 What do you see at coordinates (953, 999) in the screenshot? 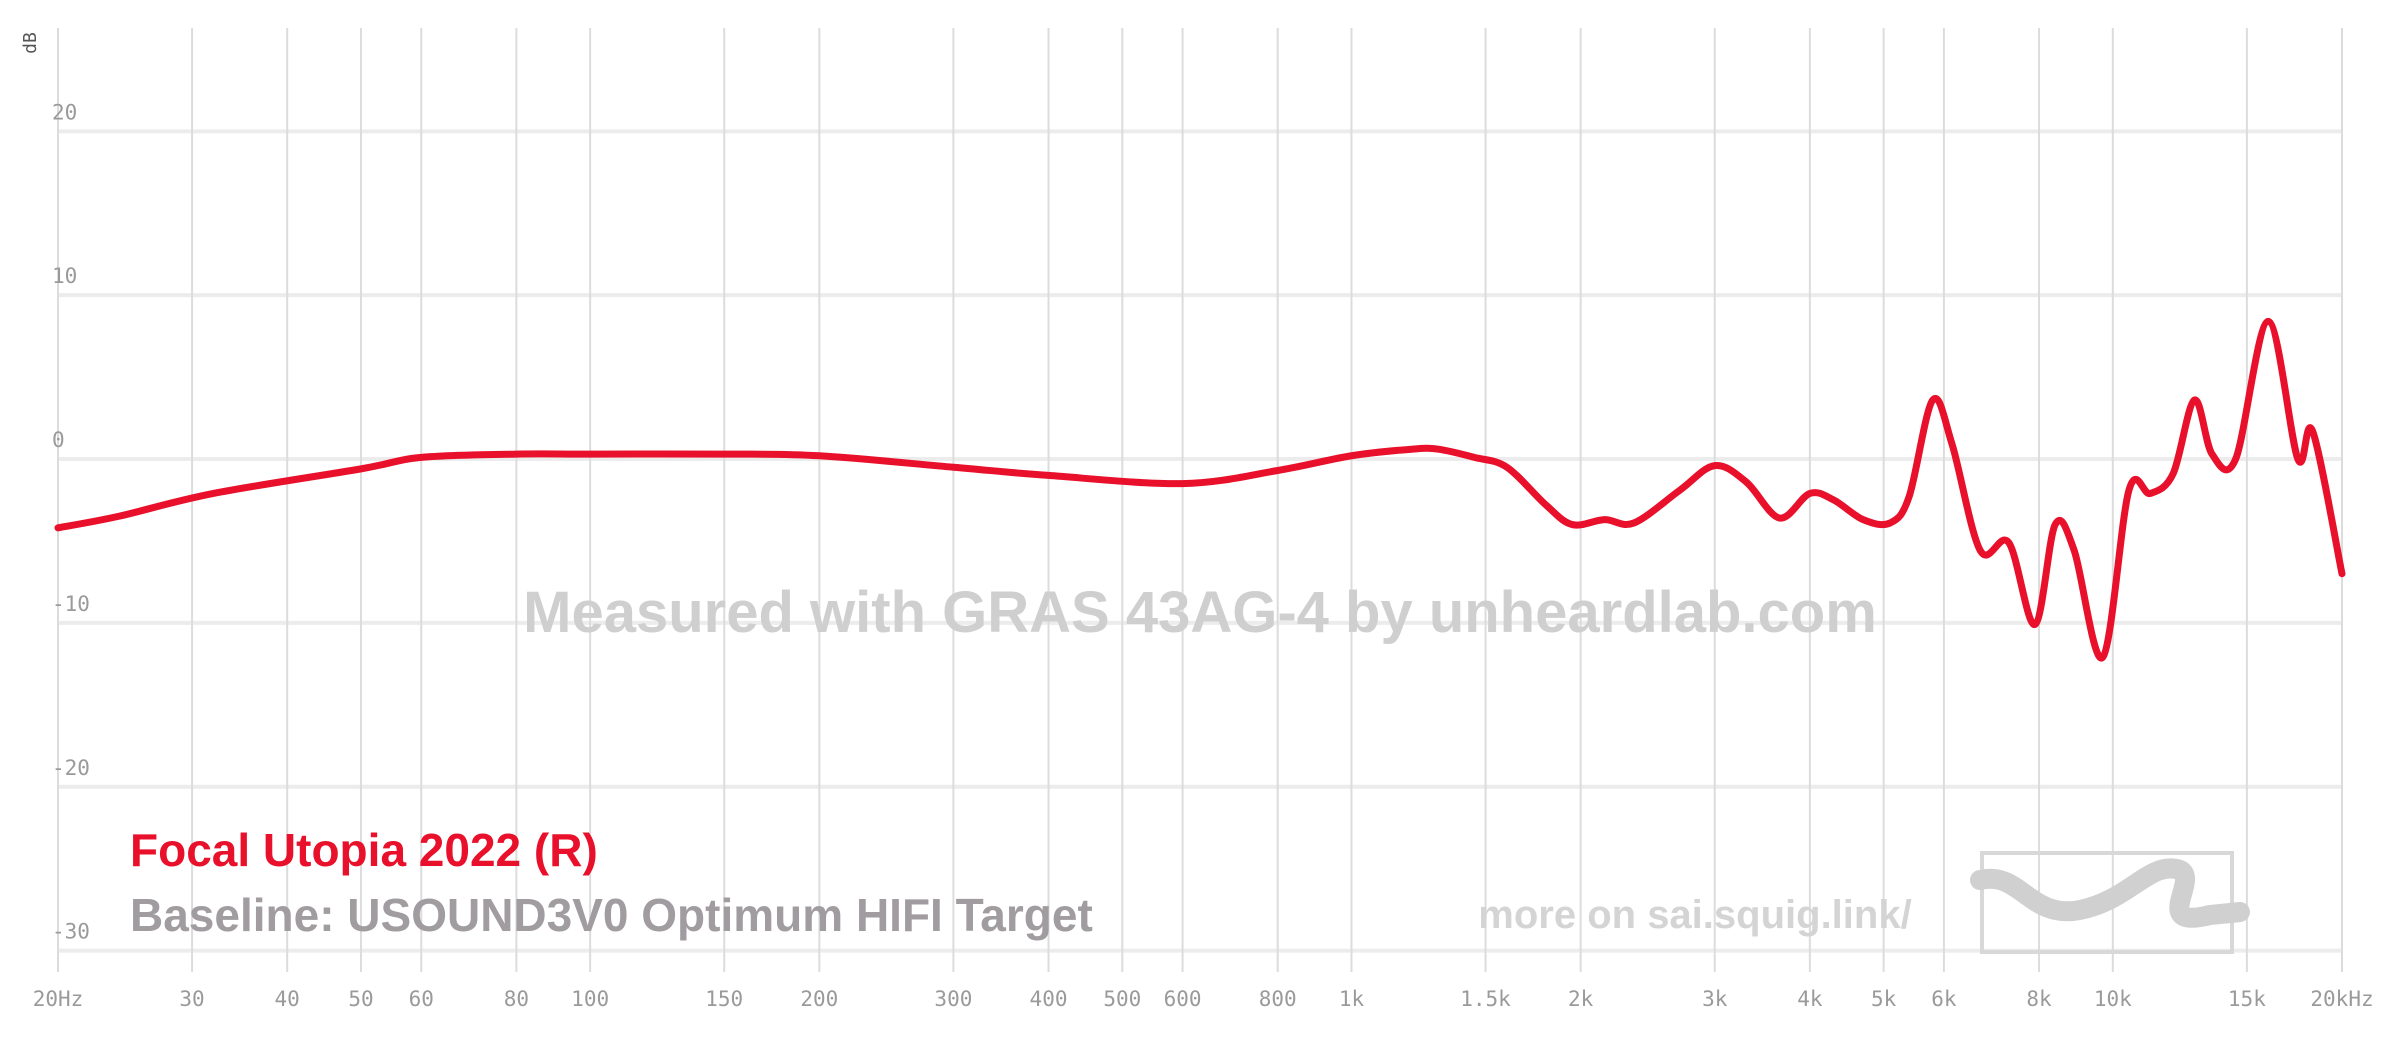
I see `x-tick-label: 300` at bounding box center [953, 999].